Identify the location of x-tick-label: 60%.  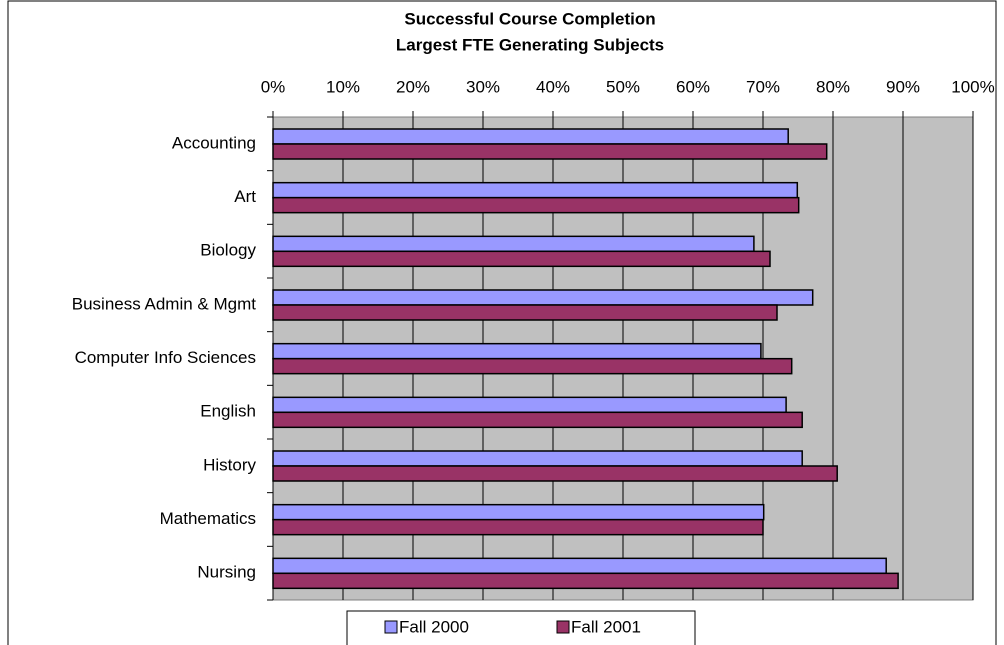
(693, 86).